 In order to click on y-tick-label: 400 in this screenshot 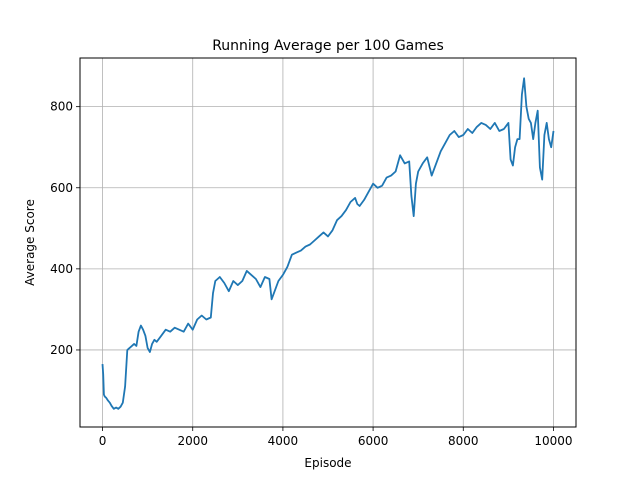, I will do `click(61, 269)`.